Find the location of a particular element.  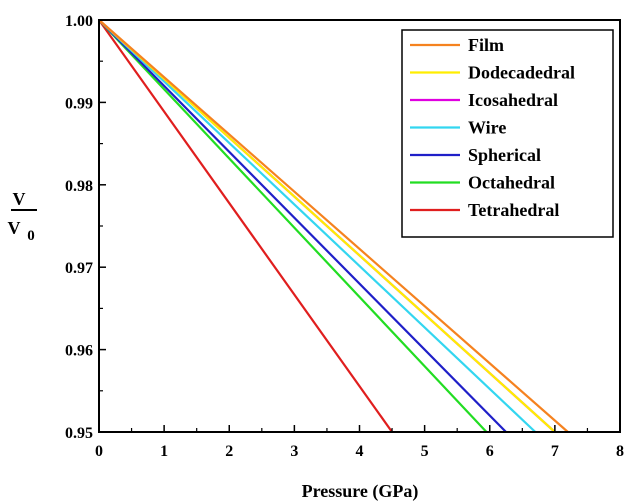

legend-item: Icosahedral is located at coordinates (484, 100).